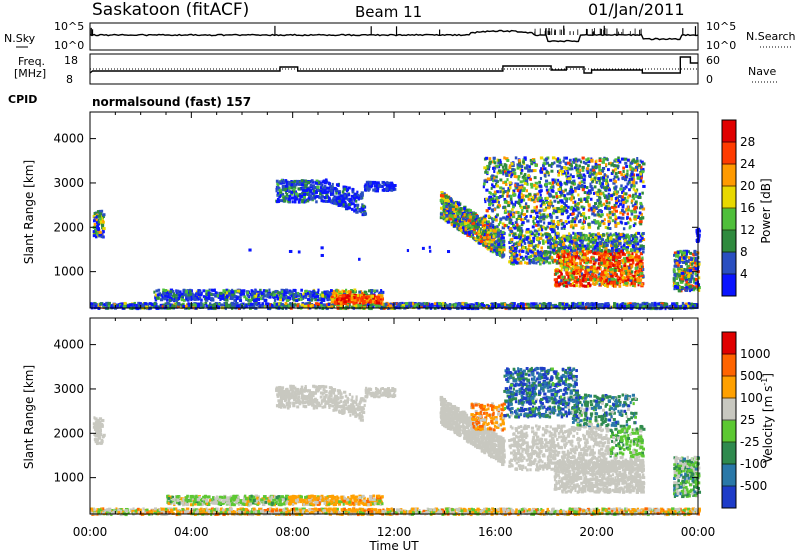 The image size is (800, 554). What do you see at coordinates (762, 71) in the screenshot?
I see `nave-label: Nave` at bounding box center [762, 71].